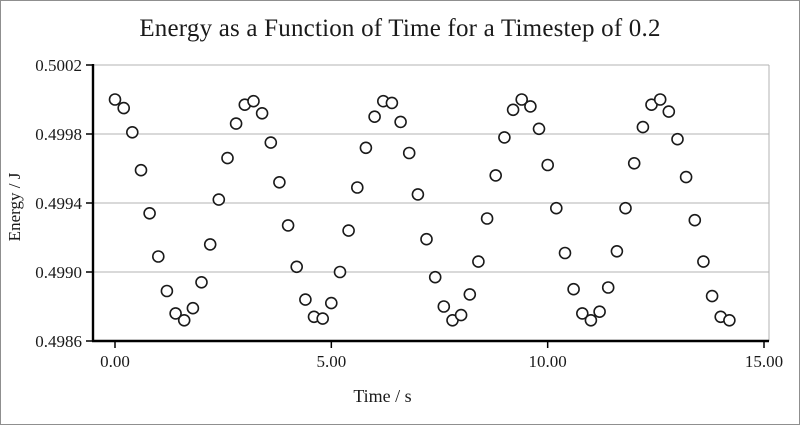 The width and height of the screenshot is (800, 425). What do you see at coordinates (58, 65) in the screenshot?
I see `y-tick-label: 0.5002` at bounding box center [58, 65].